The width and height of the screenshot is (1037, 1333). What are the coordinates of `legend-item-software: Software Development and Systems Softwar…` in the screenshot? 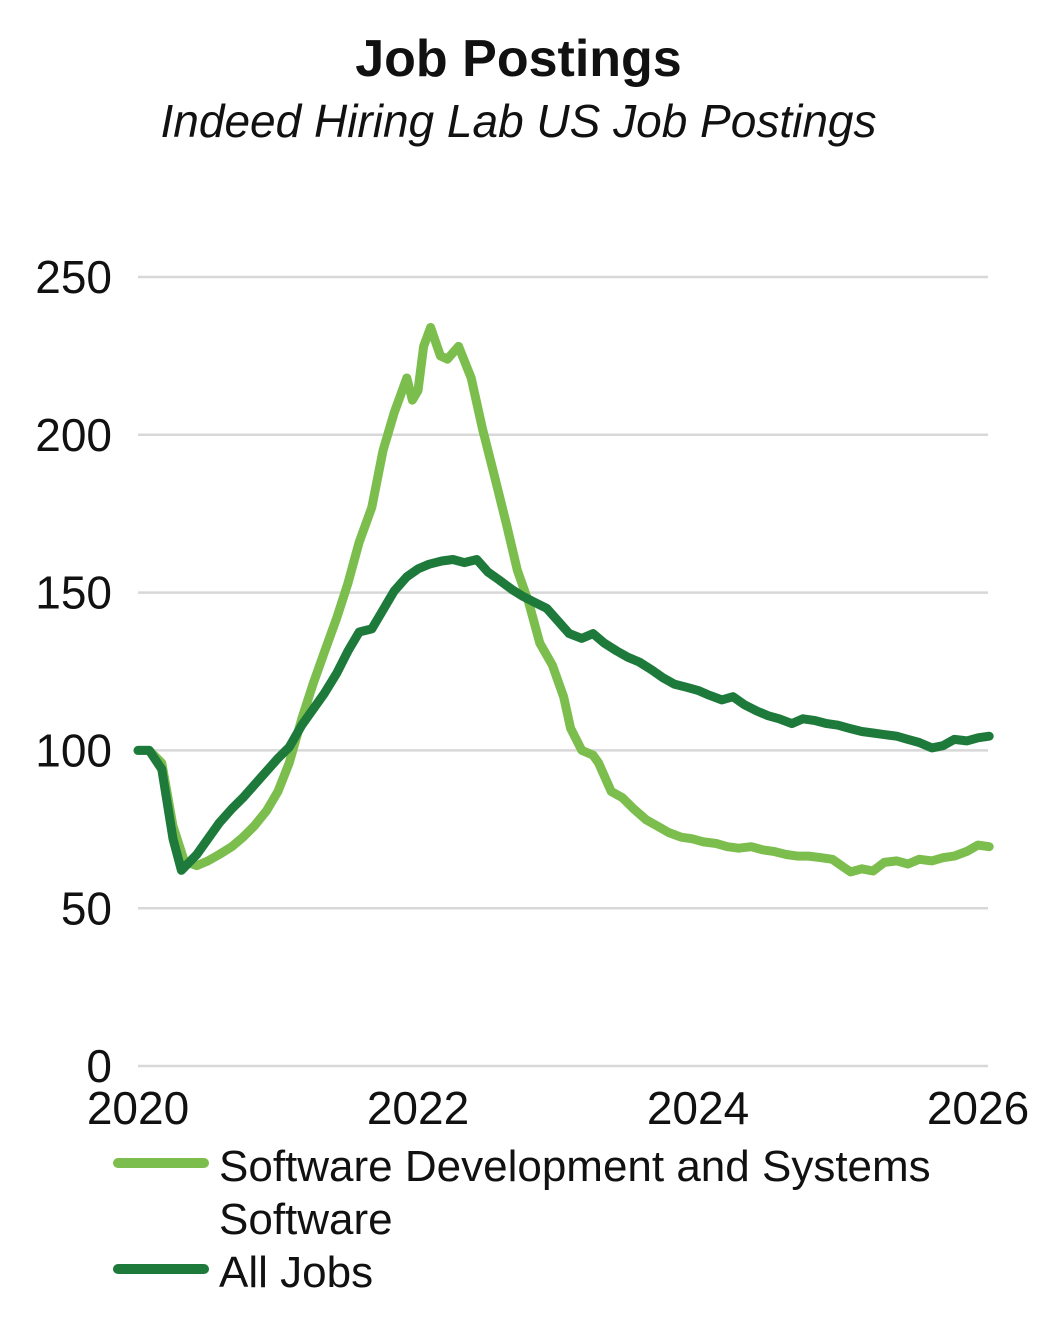 It's located at (553, 1194).